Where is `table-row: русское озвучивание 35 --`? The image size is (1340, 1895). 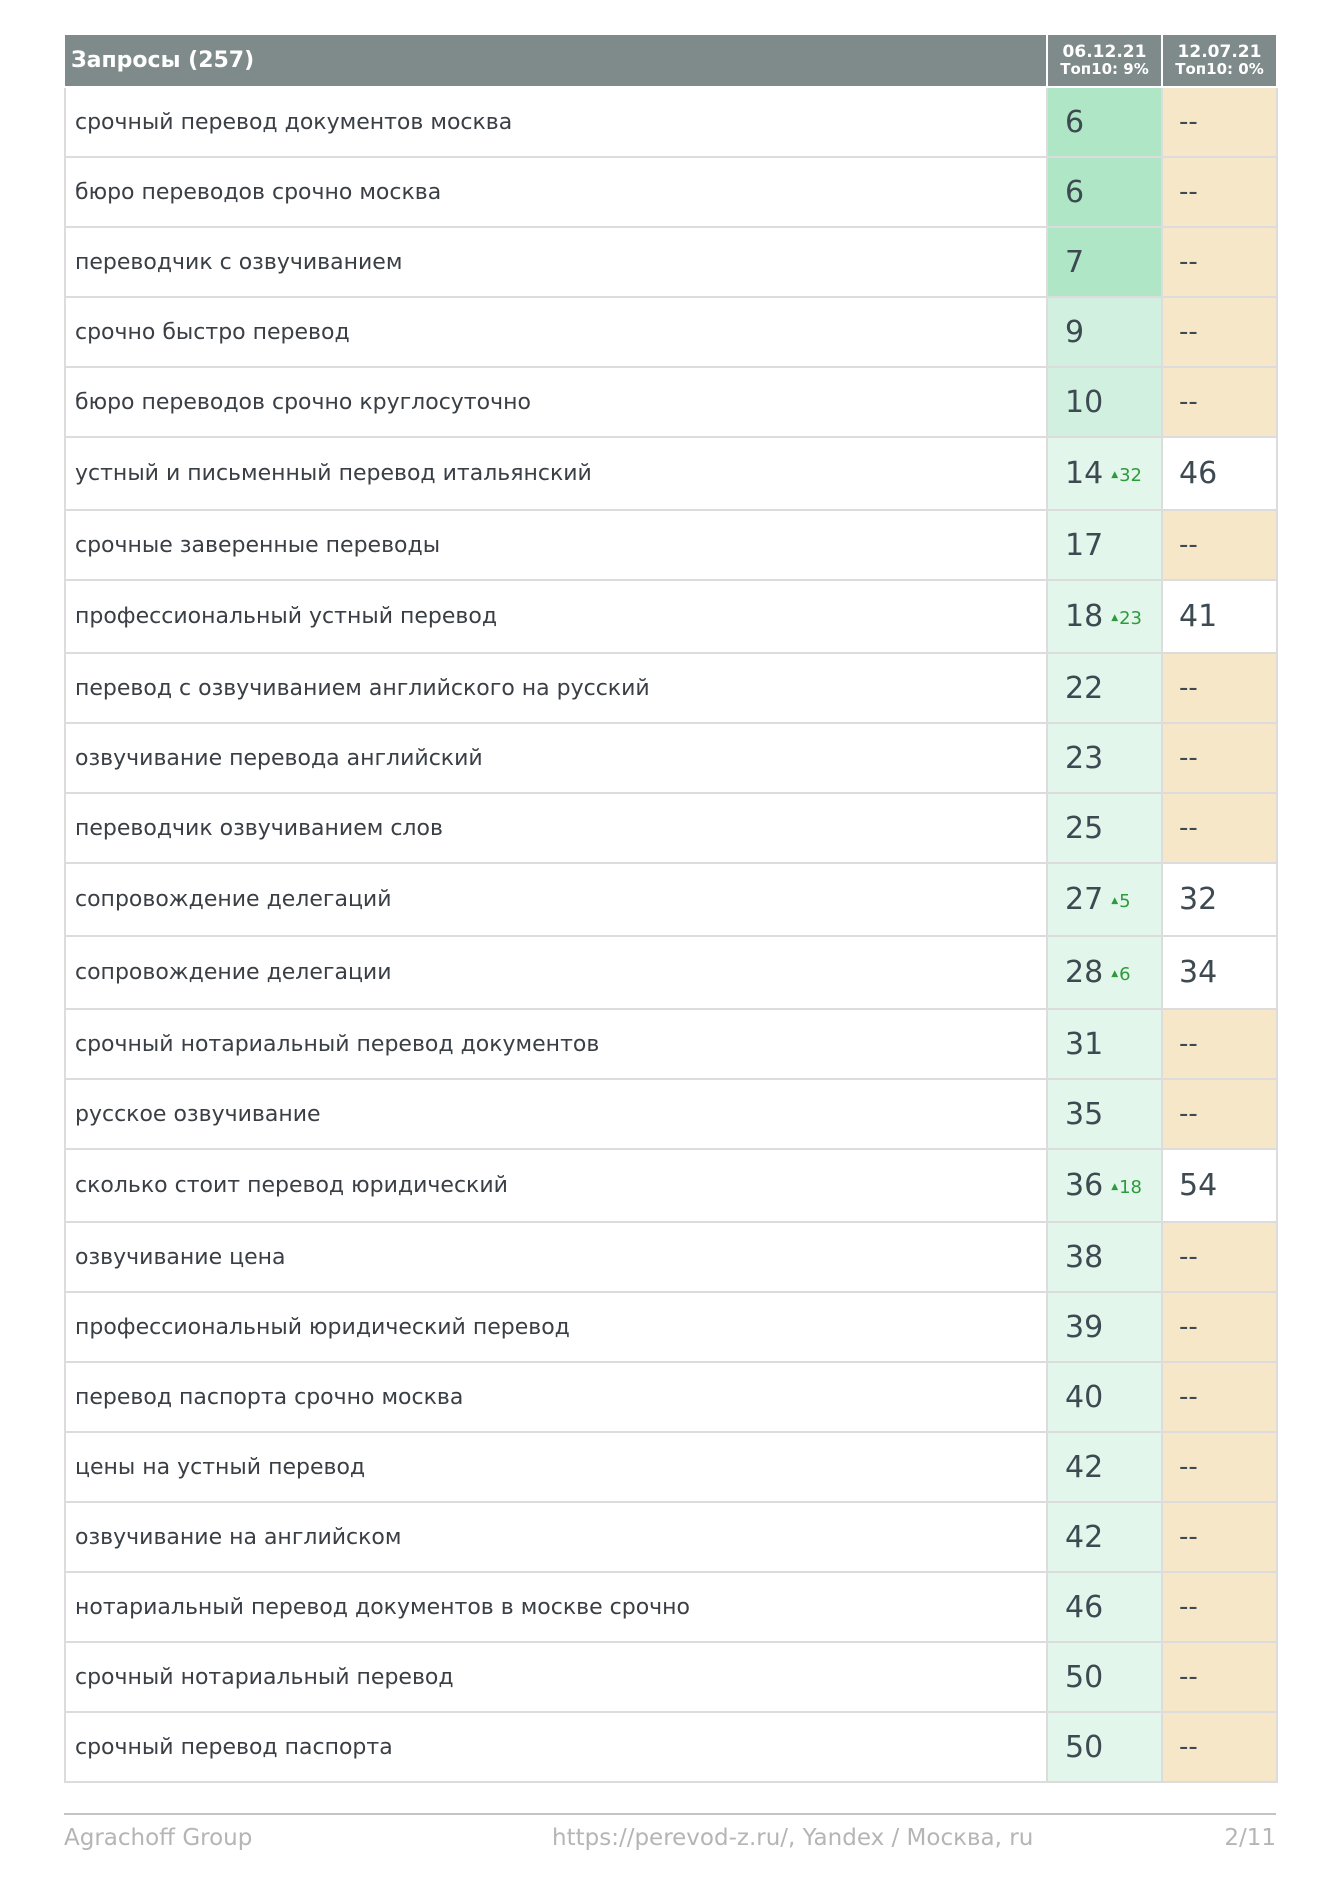
table-row: русское озвучивание 35 -- is located at coordinates (671, 1114).